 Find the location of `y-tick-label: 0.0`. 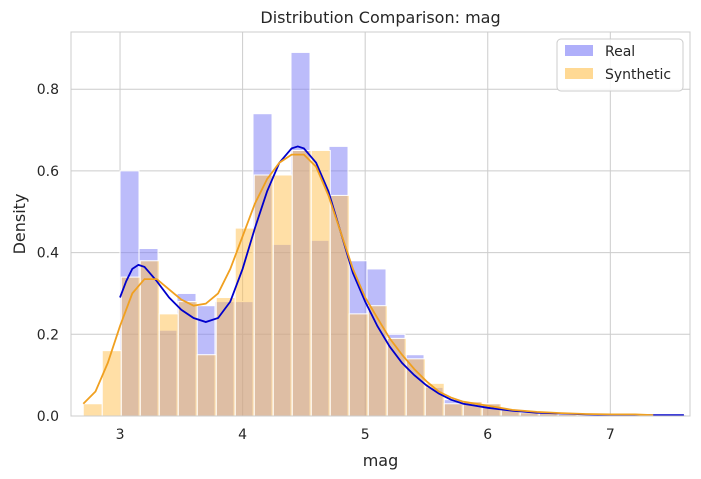

y-tick-label: 0.0 is located at coordinates (48, 417).